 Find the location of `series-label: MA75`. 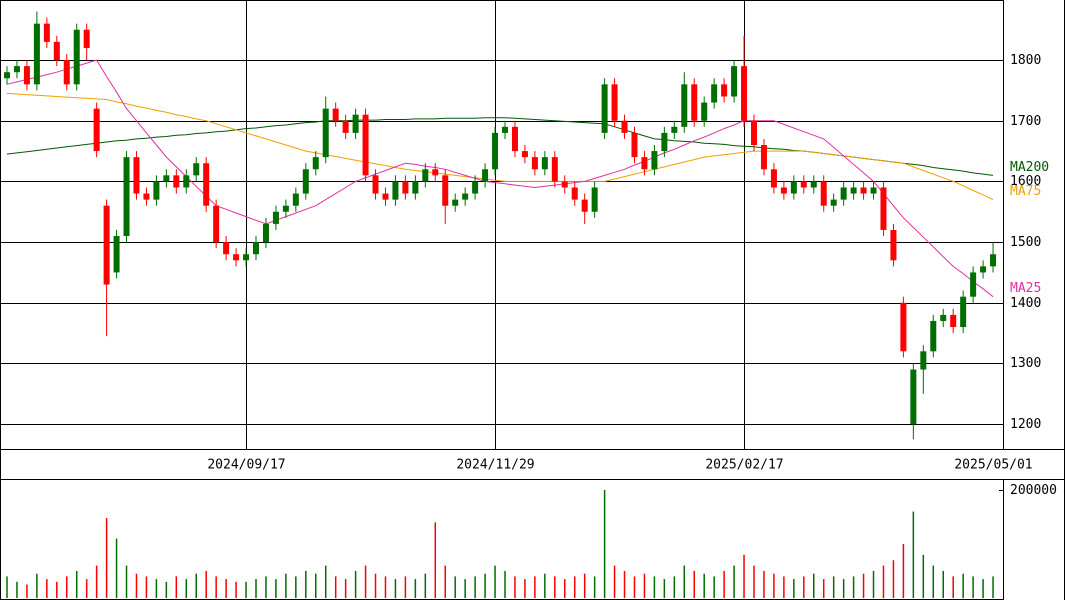

series-label: MA75 is located at coordinates (1025, 191).